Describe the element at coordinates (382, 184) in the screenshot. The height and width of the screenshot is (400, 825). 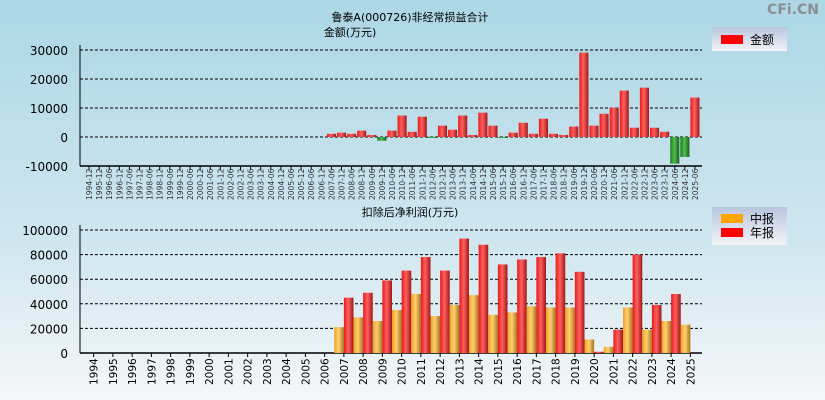
I see `x-tick-label: 2009-12` at that location.